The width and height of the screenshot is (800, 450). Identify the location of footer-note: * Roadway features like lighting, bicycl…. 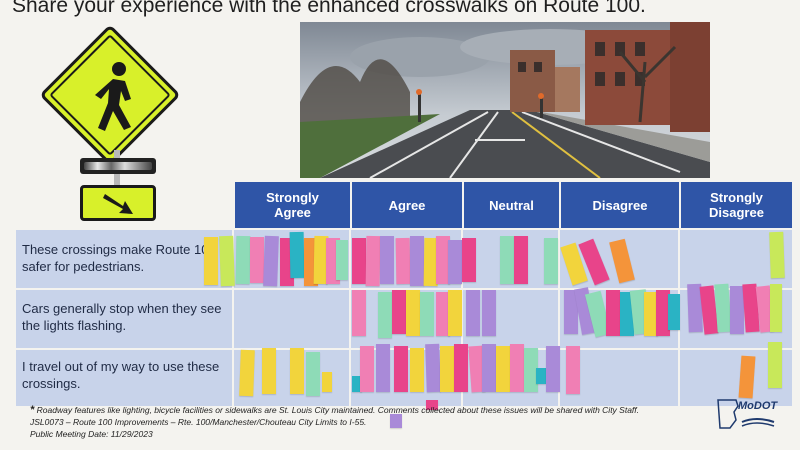
(335, 410).